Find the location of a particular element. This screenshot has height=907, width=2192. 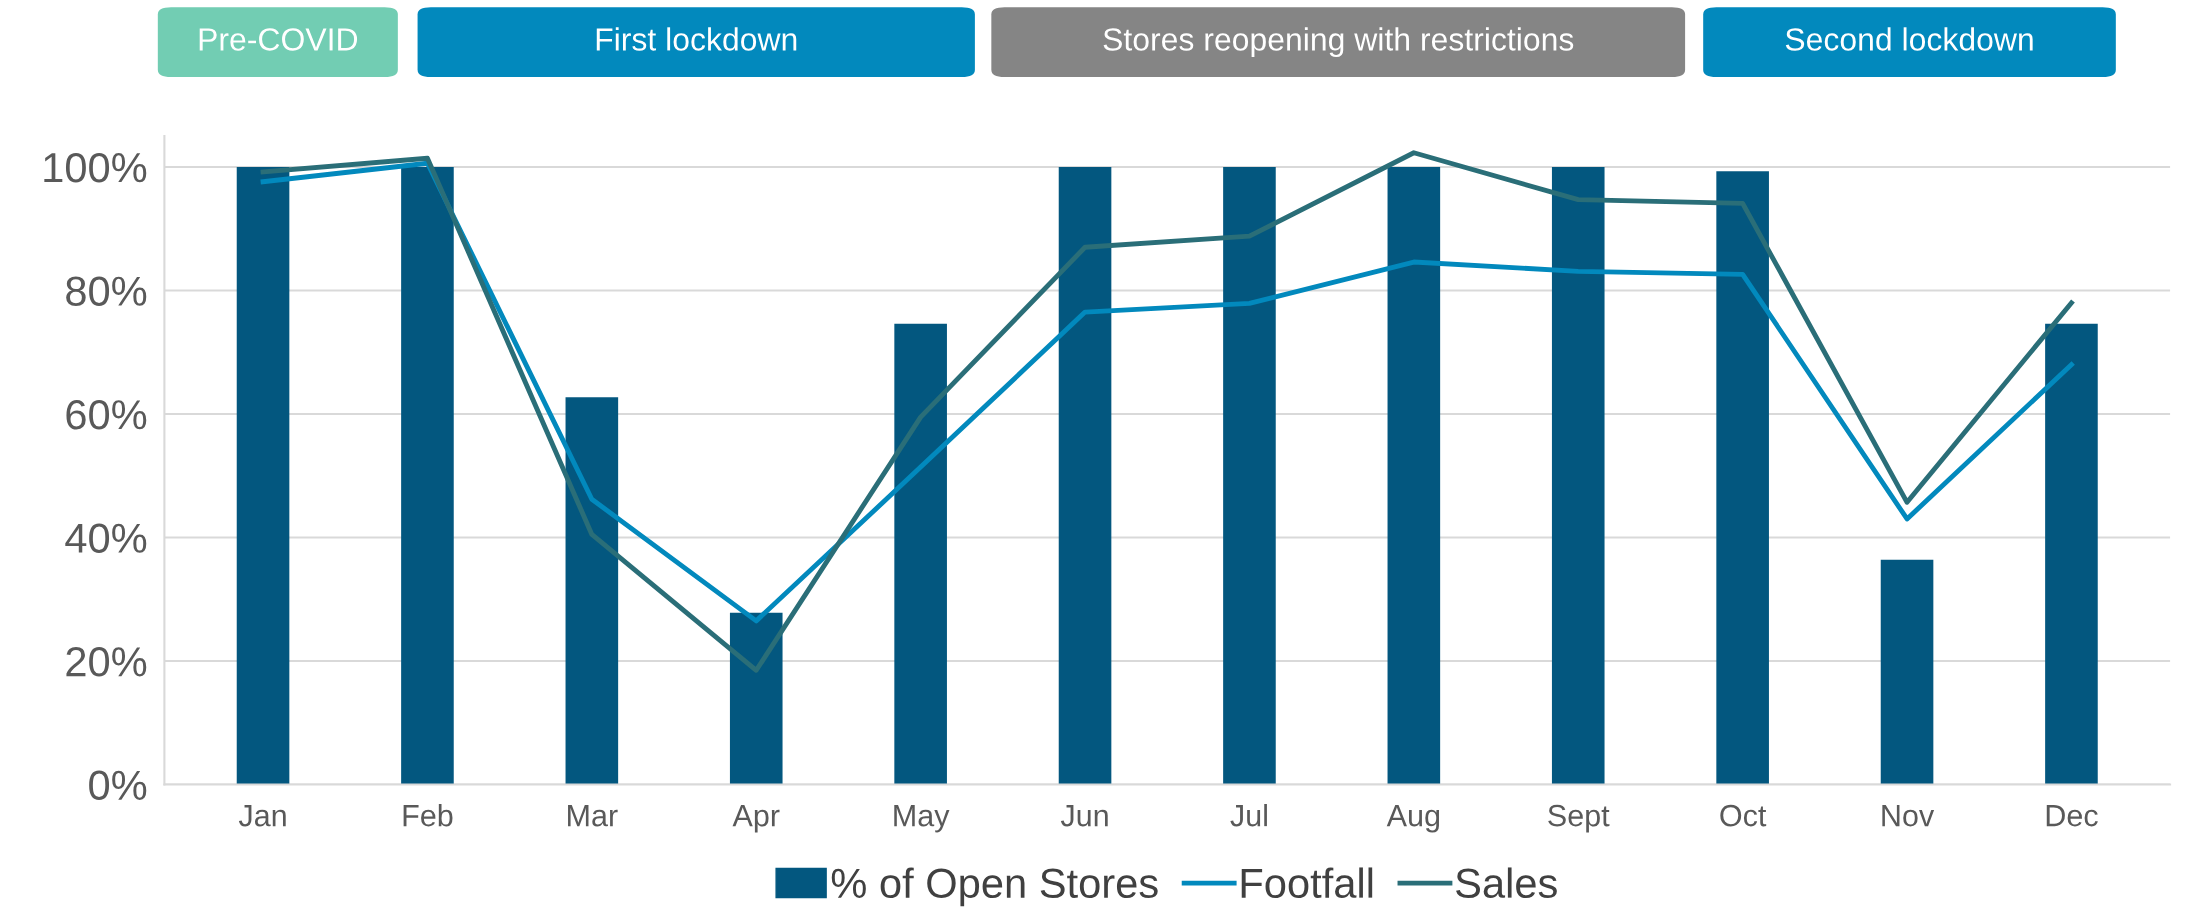

x-tick-label: Aug is located at coordinates (1413, 819).